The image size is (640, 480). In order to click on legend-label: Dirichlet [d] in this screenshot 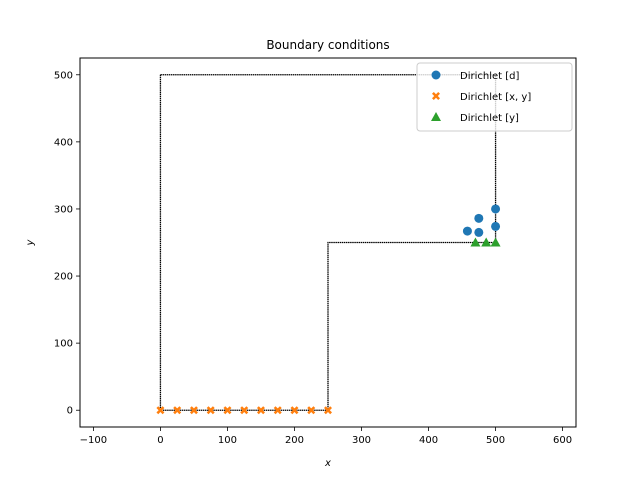, I will do `click(489, 76)`.